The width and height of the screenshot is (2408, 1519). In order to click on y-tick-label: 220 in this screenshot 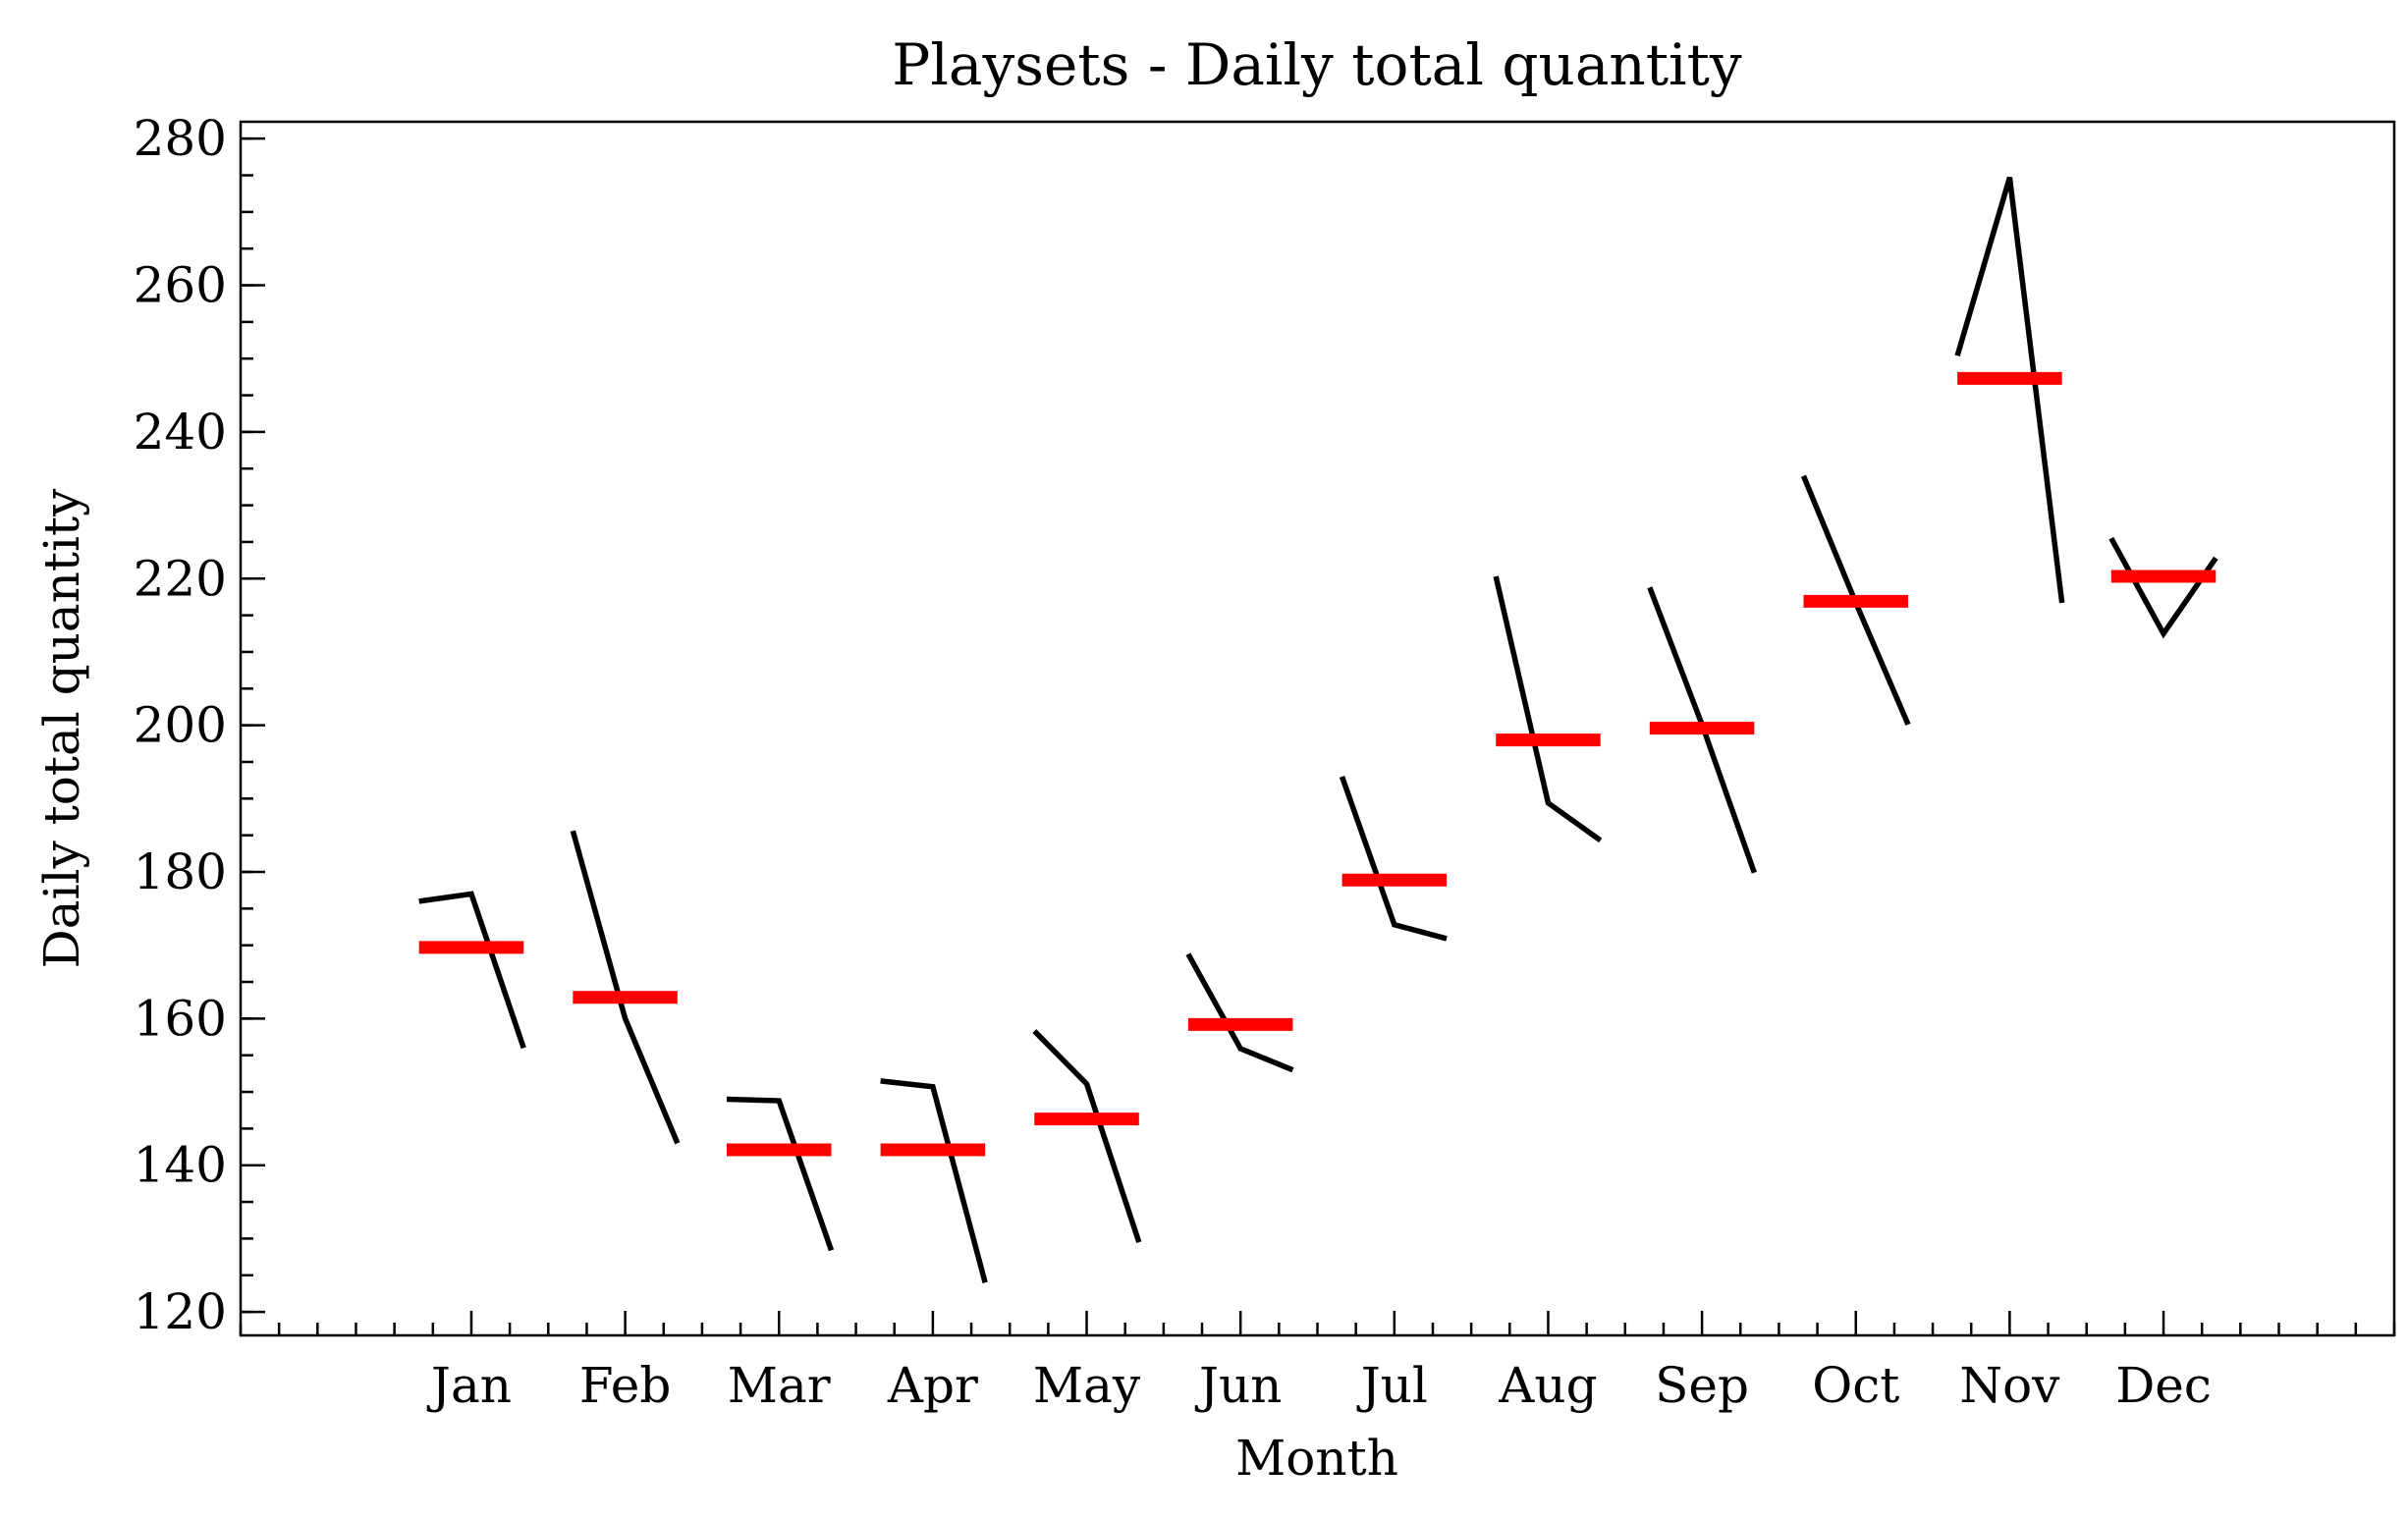, I will do `click(181, 578)`.